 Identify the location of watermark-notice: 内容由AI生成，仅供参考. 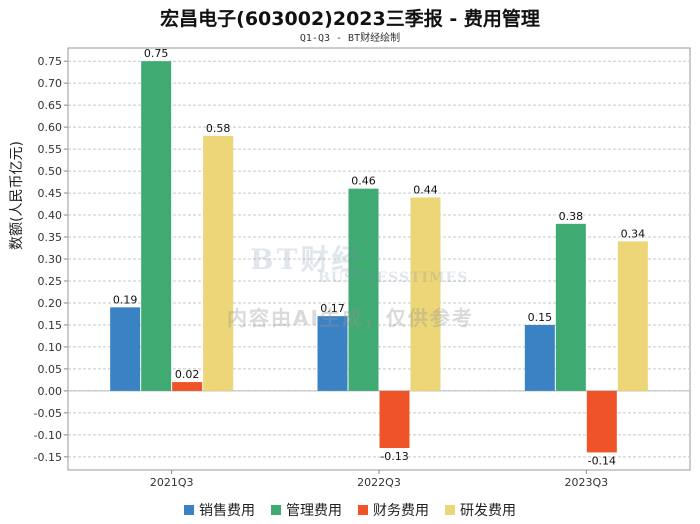
(350, 318).